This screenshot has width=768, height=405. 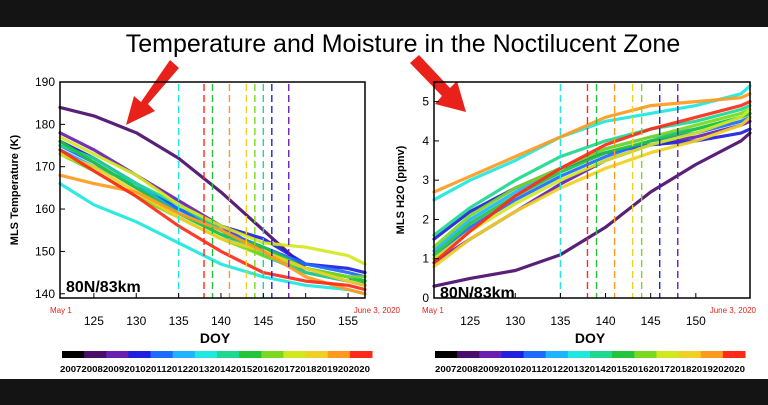 What do you see at coordinates (317, 354) in the screenshot?
I see `temperature-colorbar-2018` at bounding box center [317, 354].